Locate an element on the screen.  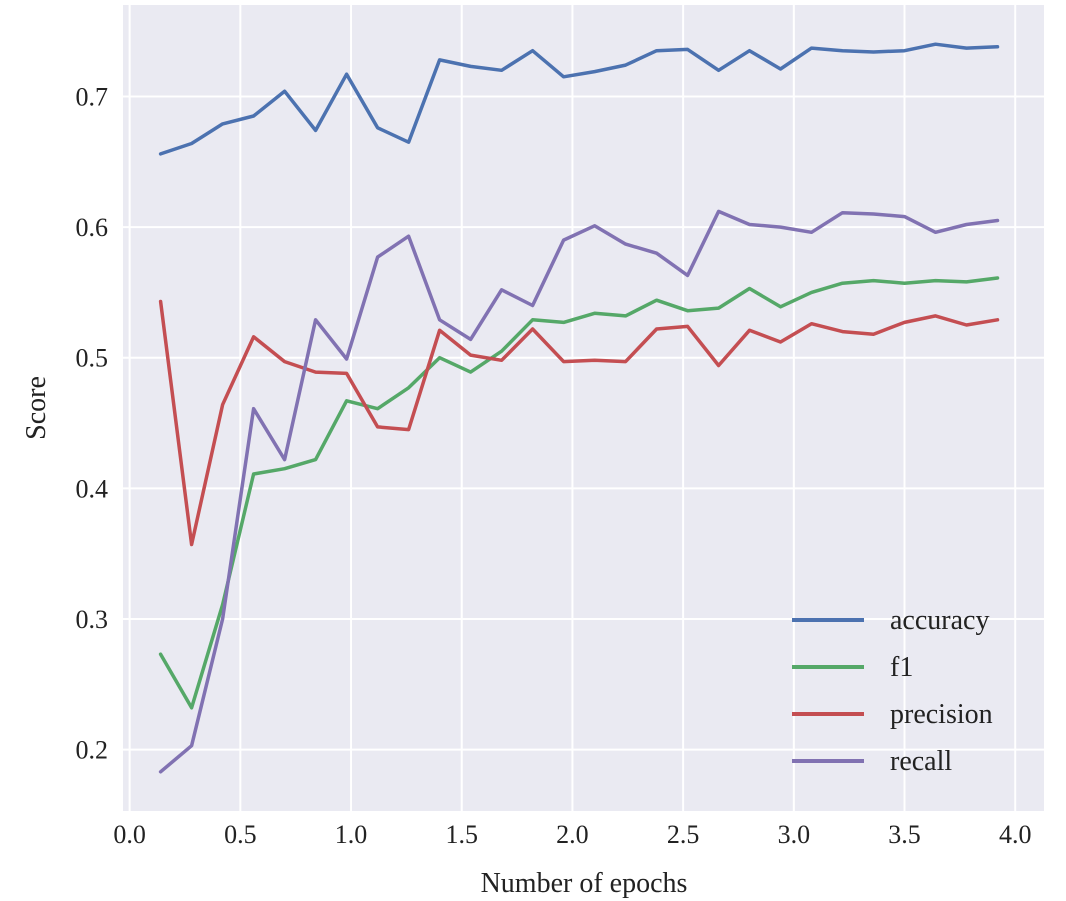
x-axis-ticks: 0.0 0.5 1.0 1.5 2.0 2.5 3.0 3.5 4.0 is located at coordinates (572, 834).